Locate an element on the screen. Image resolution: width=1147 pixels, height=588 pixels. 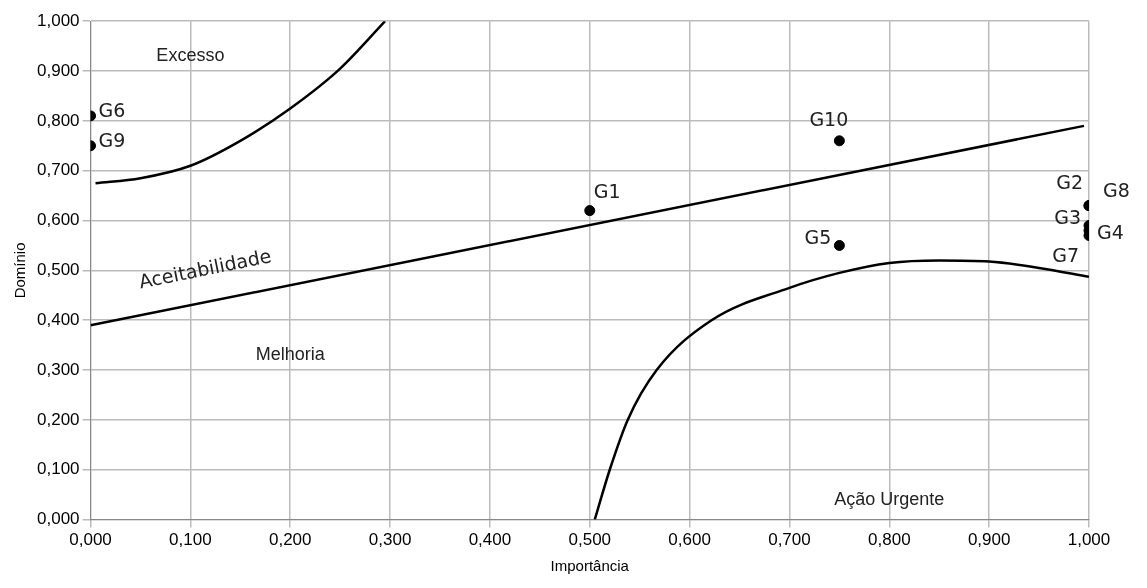
series-label: G5 is located at coordinates (818, 237).